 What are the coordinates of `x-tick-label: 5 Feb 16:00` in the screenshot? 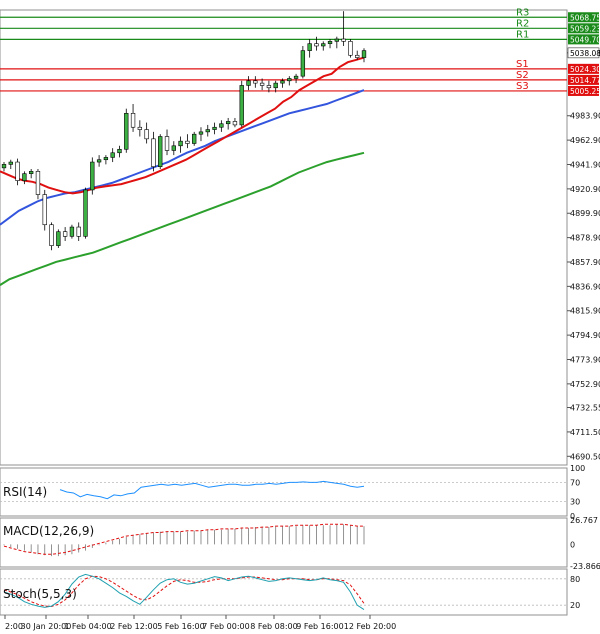 It's located at (180, 626).